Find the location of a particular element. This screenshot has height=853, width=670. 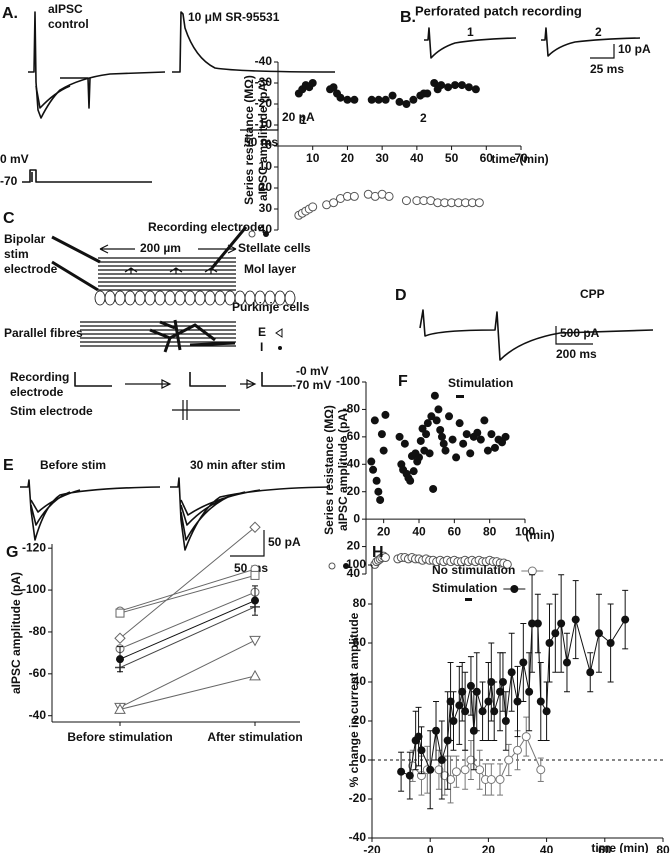

diagram-label: stim is located at coordinates (16, 254).